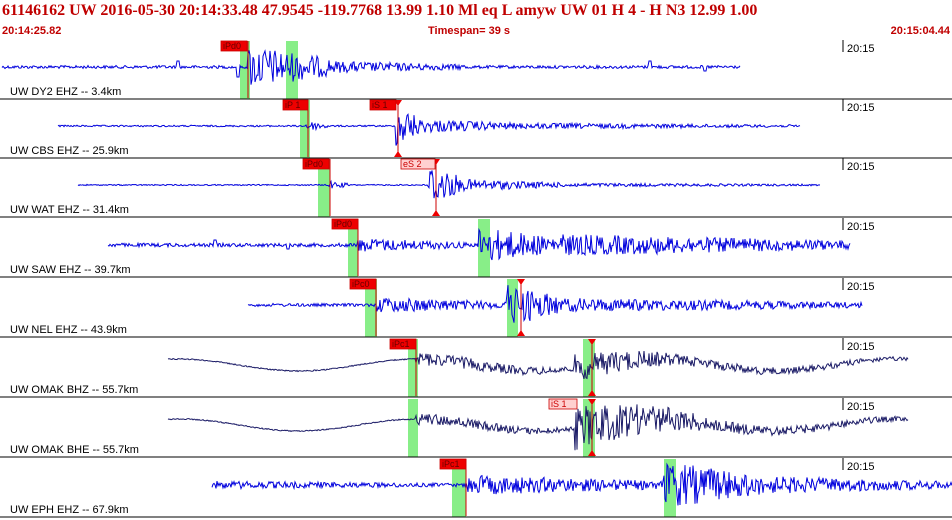 This screenshot has width=952, height=520. I want to click on trace-row: 20:15 iPd0 UW DY2 EHZ -- 3.4km, so click(476, 70).